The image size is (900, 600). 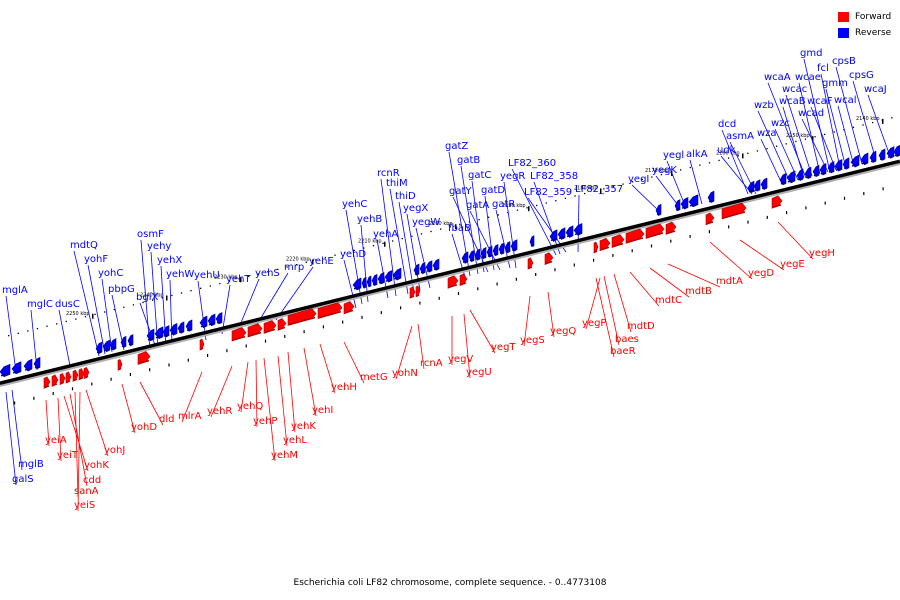 I want to click on gene-label: yehP, so click(x=265, y=421).